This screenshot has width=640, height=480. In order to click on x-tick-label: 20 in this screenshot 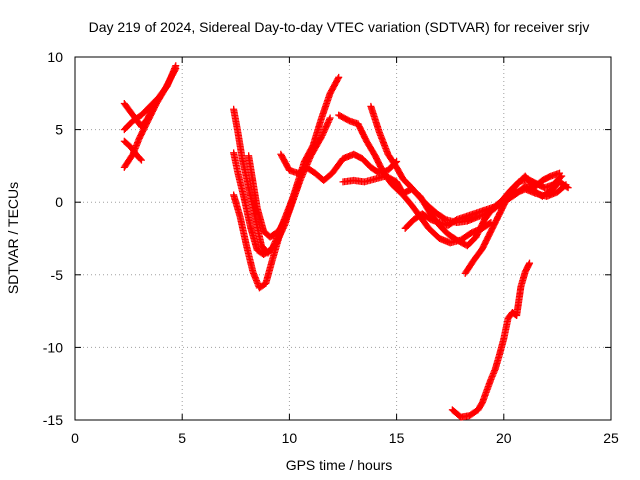, I will do `click(504, 438)`.